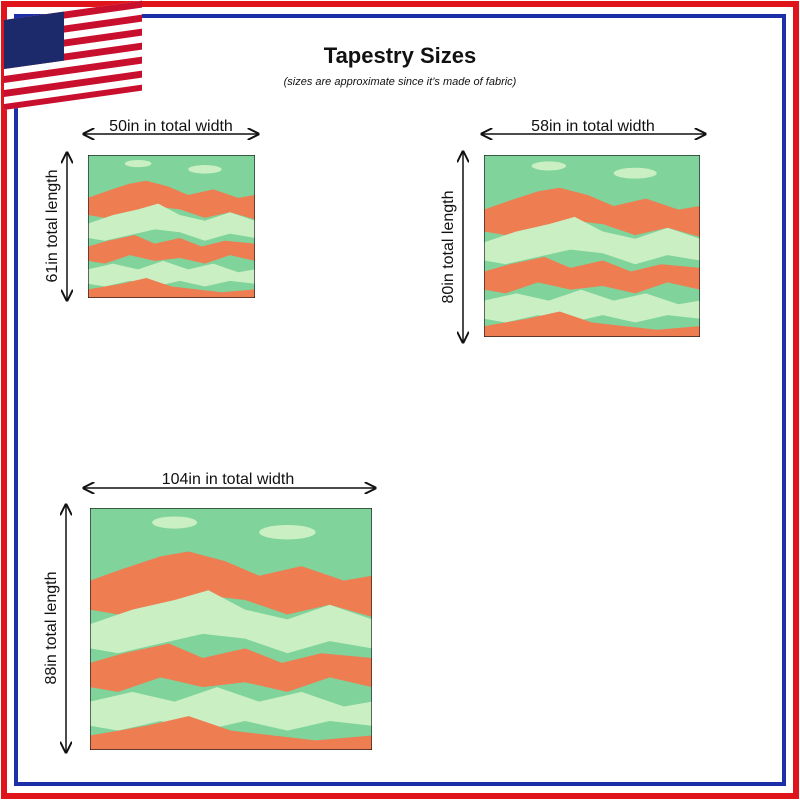  I want to click on title: Tapestry Sizes, so click(400, 55).